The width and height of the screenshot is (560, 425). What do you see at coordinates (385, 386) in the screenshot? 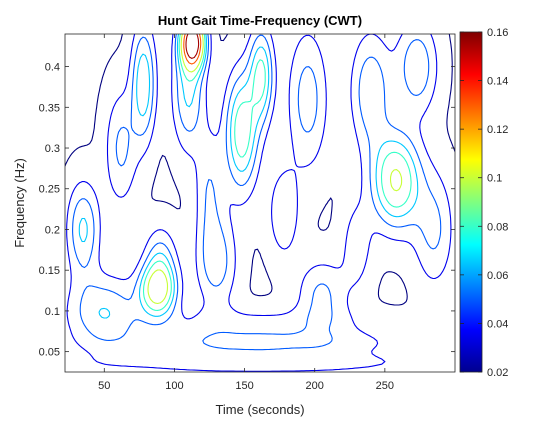
I see `x-tick-label: 250` at bounding box center [385, 386].